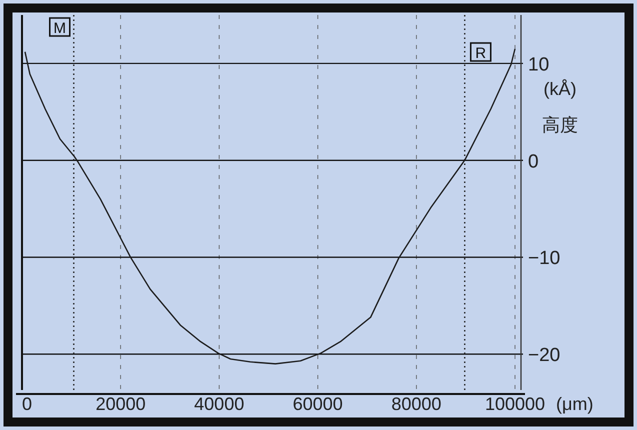  I want to click on y-tick-label: −10, so click(544, 259).